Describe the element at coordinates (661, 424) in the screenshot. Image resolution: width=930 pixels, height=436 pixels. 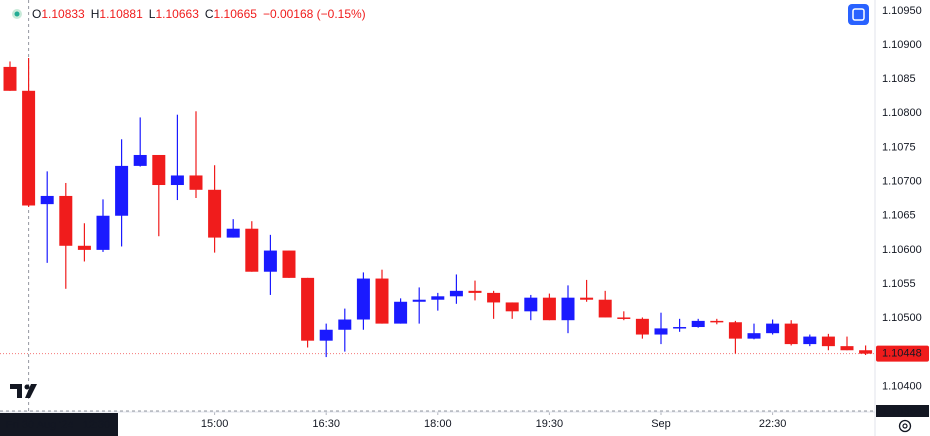
I see `x-tick-label: Sep` at that location.